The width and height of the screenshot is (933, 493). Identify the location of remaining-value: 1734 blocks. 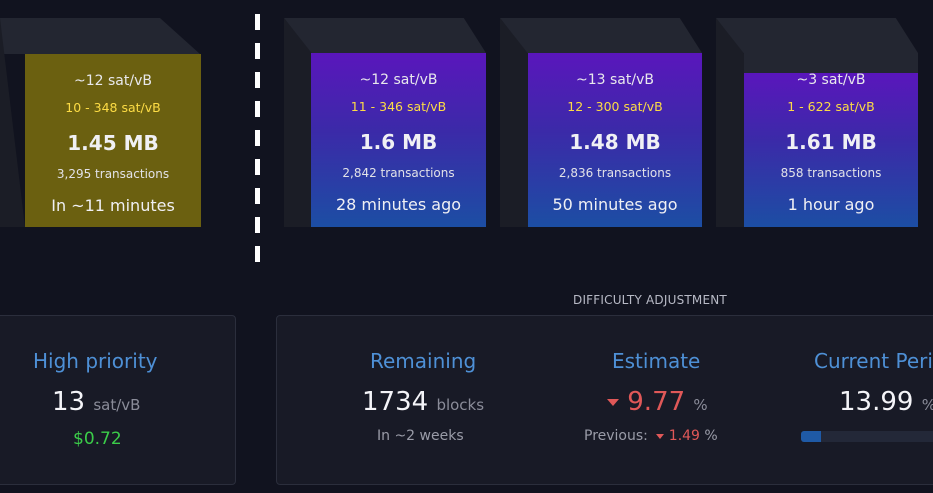
(423, 402).